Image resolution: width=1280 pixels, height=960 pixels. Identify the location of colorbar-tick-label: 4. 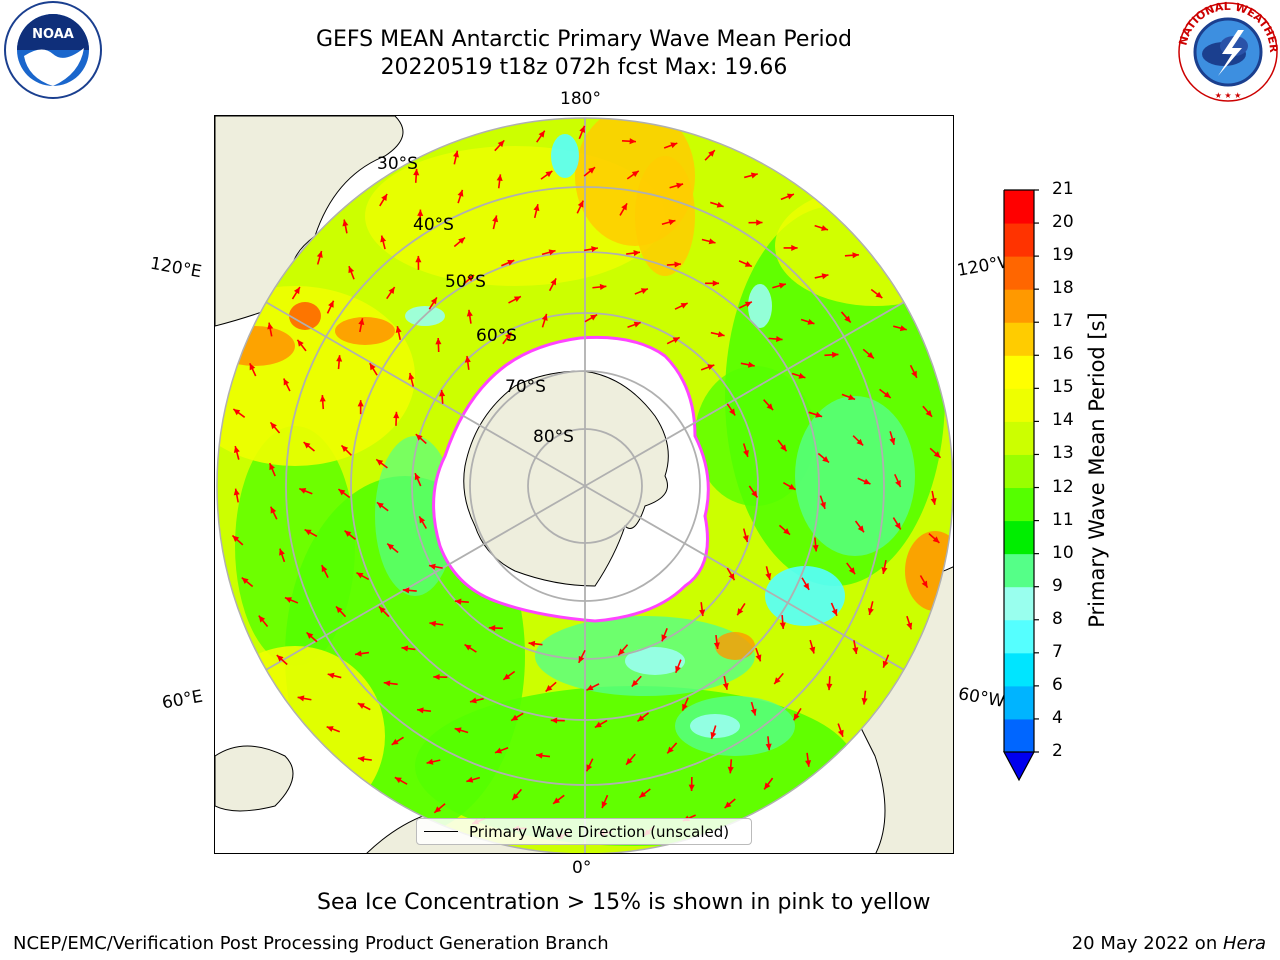
(1057, 717).